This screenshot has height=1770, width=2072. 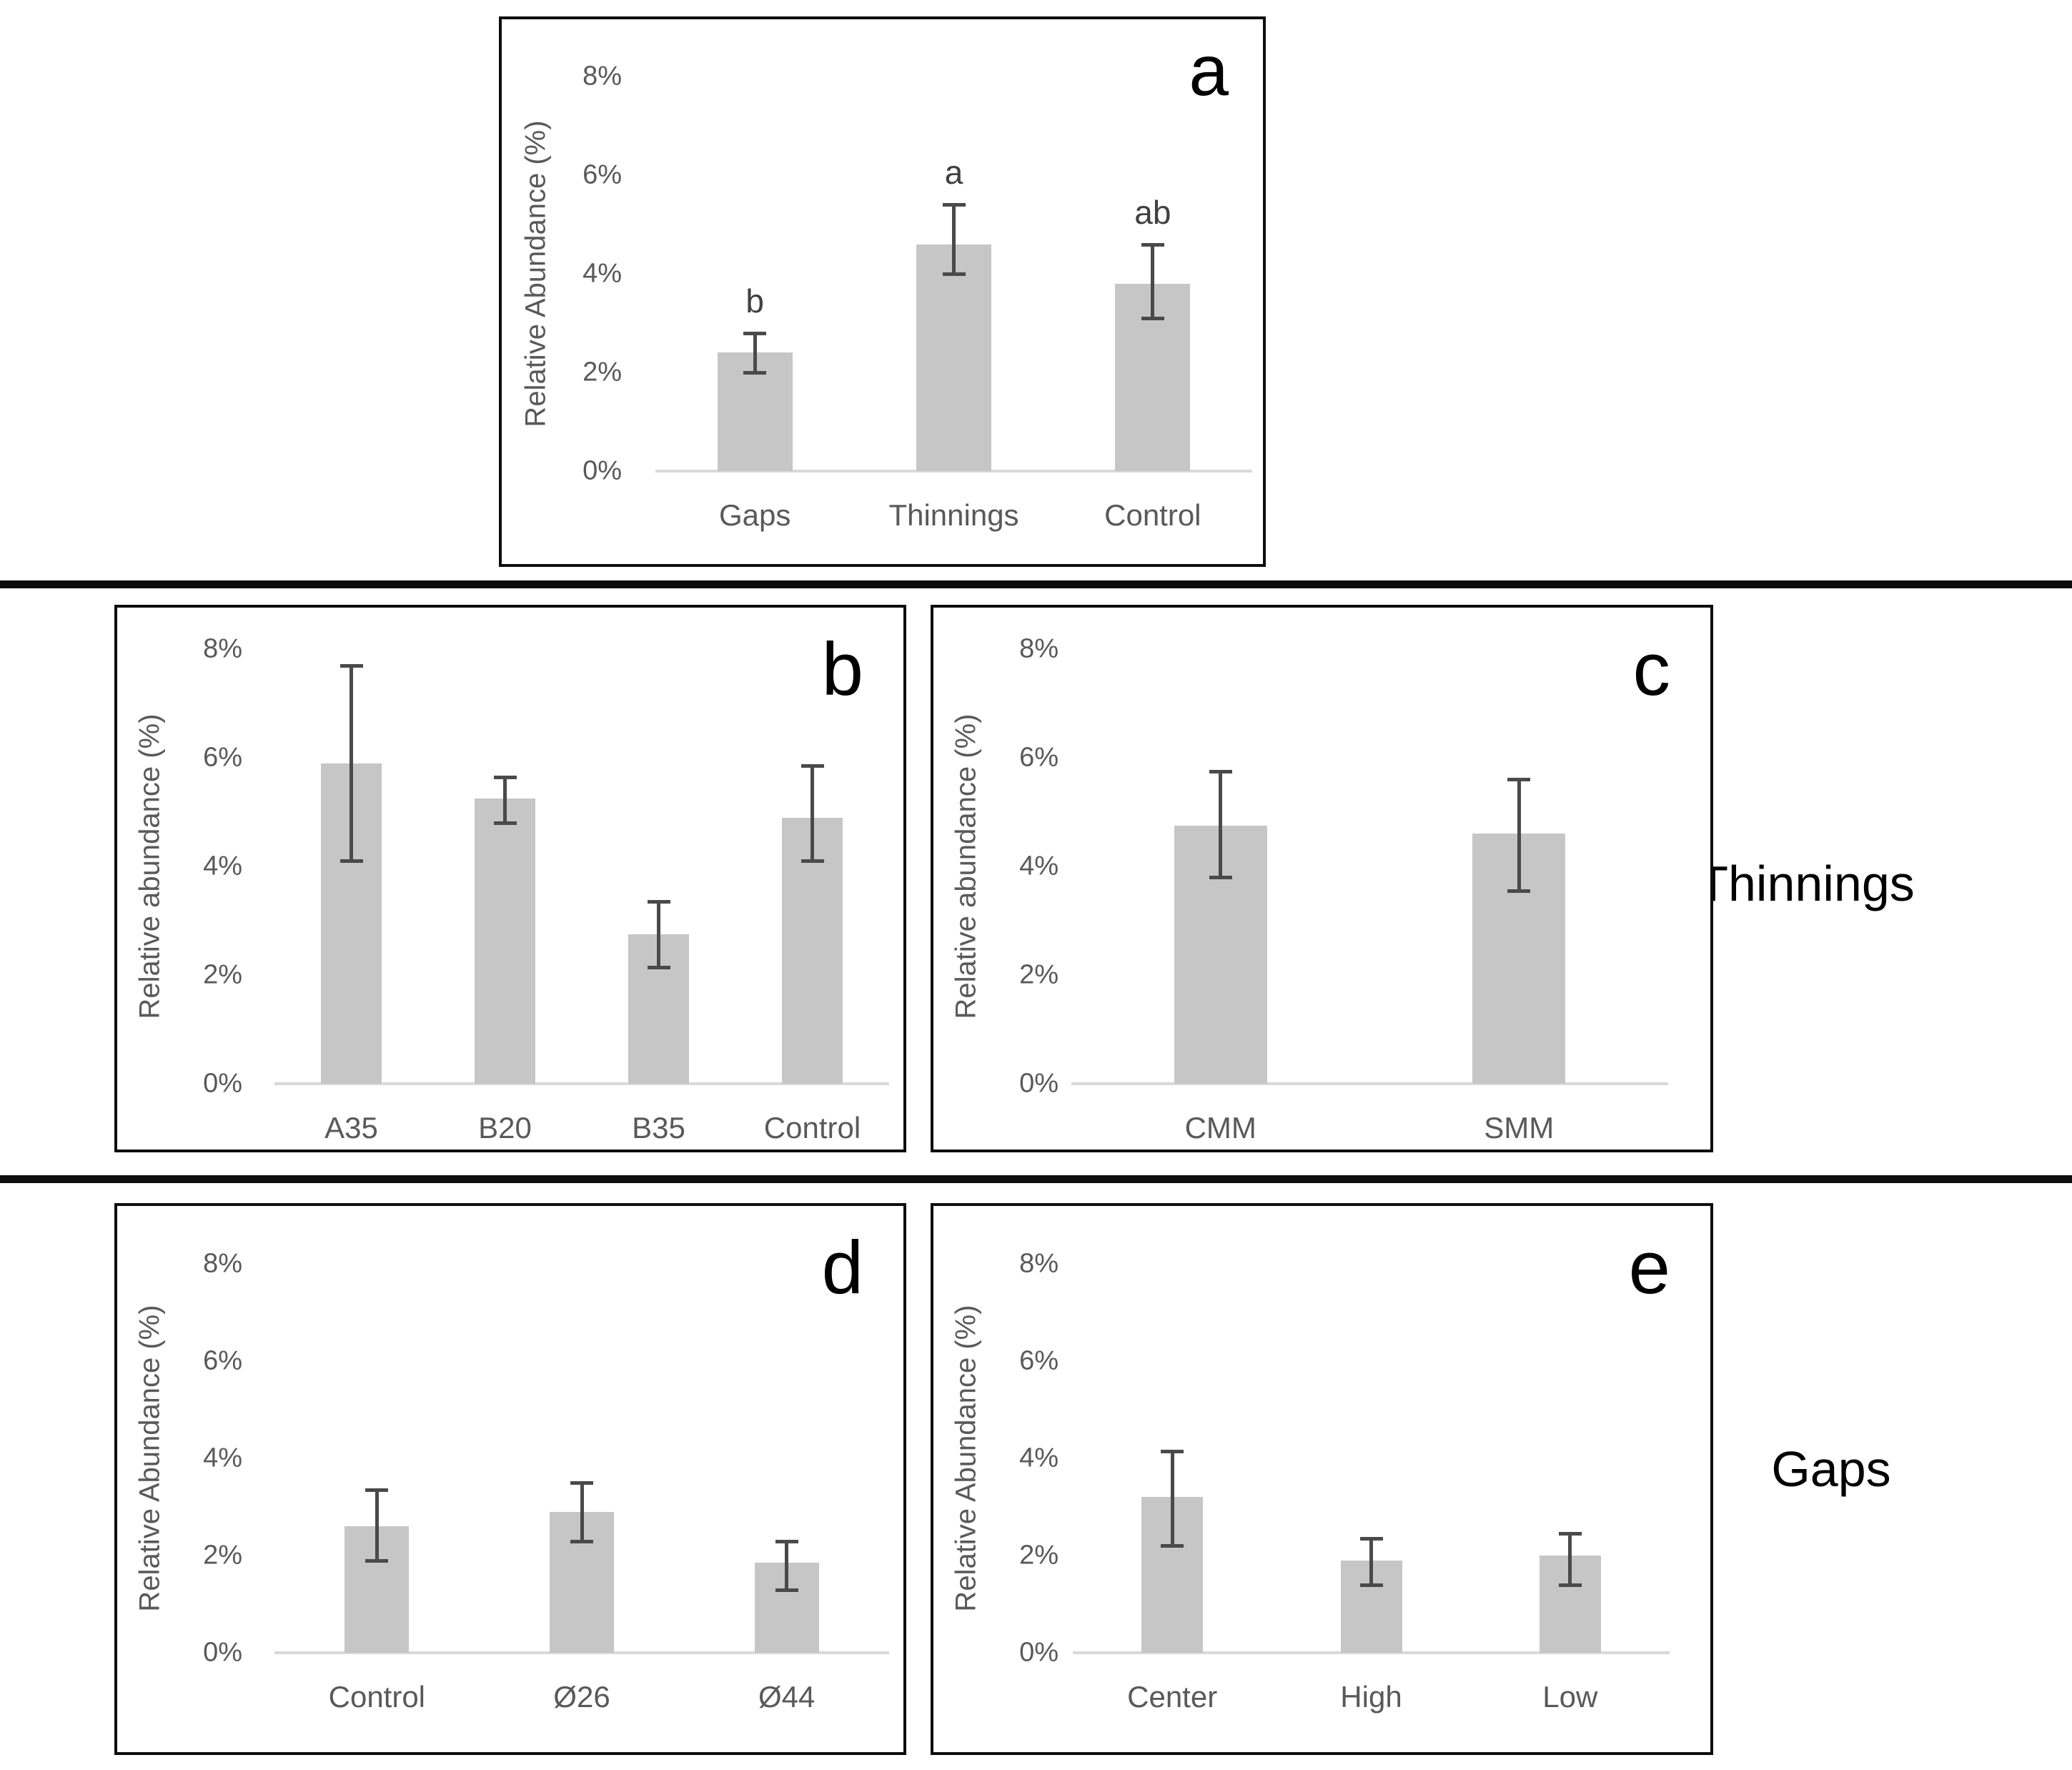 What do you see at coordinates (842, 670) in the screenshot?
I see `panel-letter-b: b` at bounding box center [842, 670].